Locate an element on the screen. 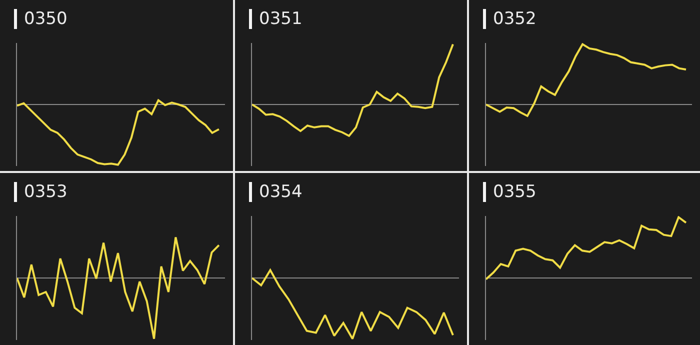 The height and width of the screenshot is (345, 700). chart-title: 0354 is located at coordinates (280, 192).